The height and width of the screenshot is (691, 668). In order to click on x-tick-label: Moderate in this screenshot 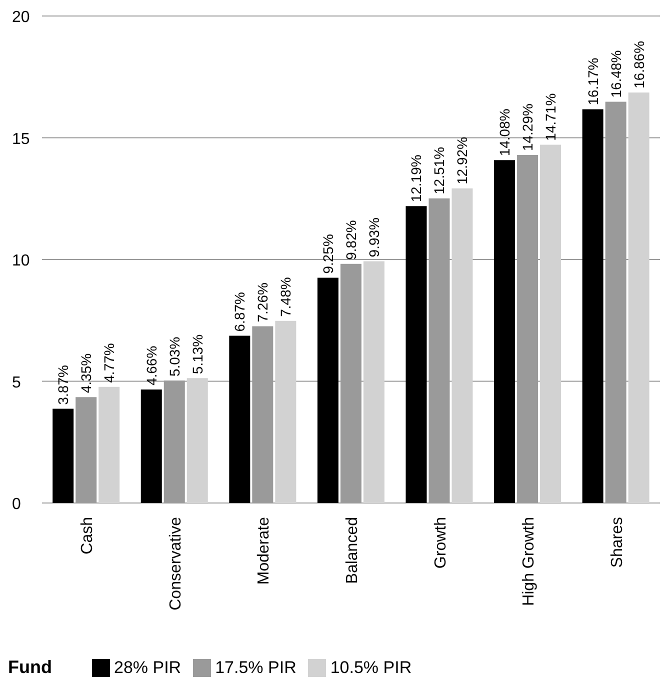, I will do `click(264, 550)`.